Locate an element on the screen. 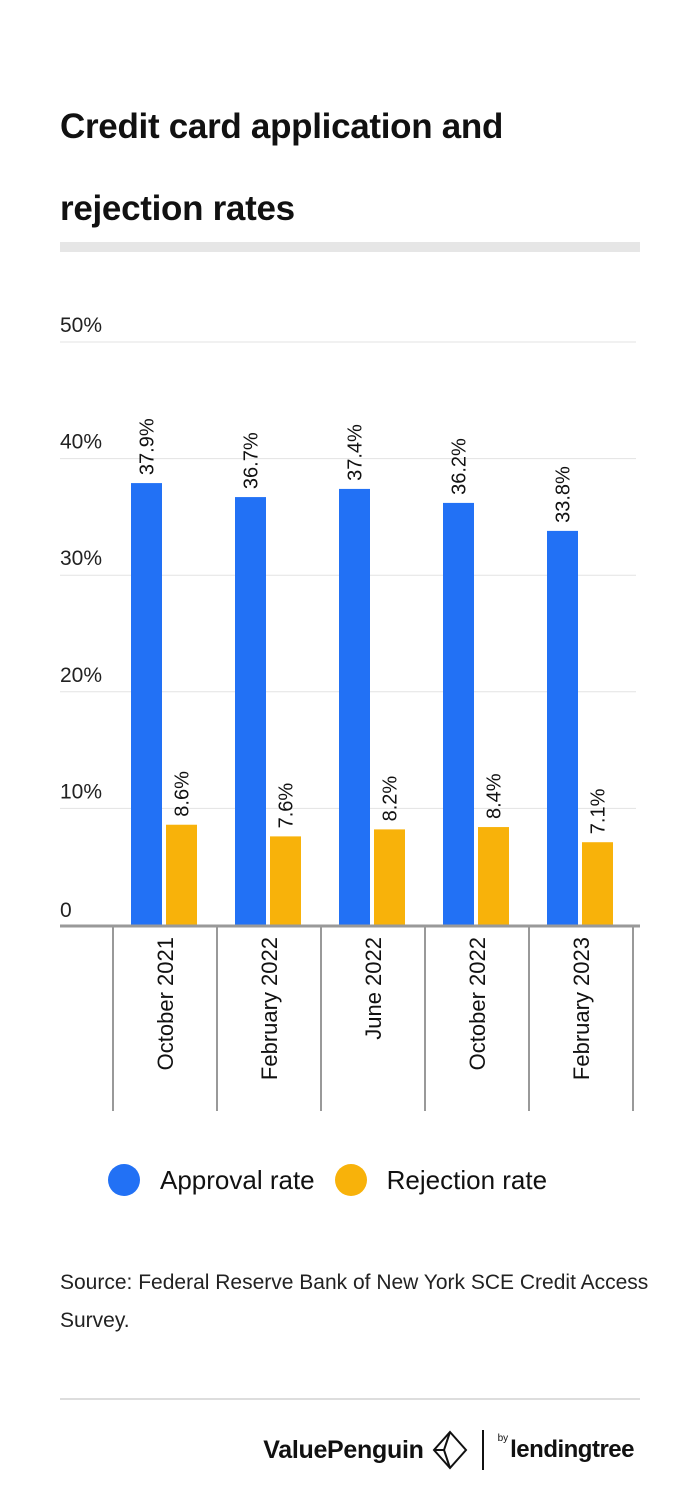 The height and width of the screenshot is (1506, 700). lendingtree-logo: lendingtree is located at coordinates (572, 1449).